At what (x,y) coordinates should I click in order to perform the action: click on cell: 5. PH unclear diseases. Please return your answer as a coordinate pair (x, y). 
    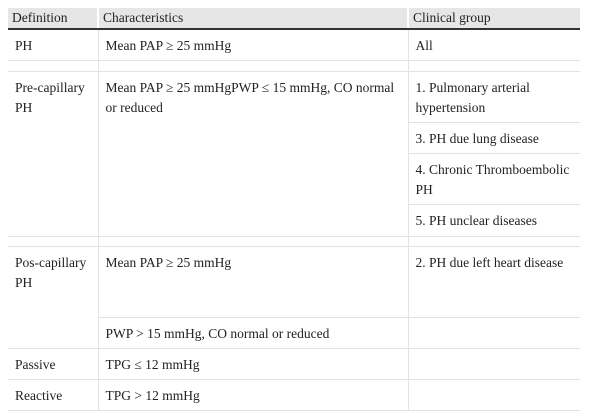
    Looking at the image, I should click on (494, 220).